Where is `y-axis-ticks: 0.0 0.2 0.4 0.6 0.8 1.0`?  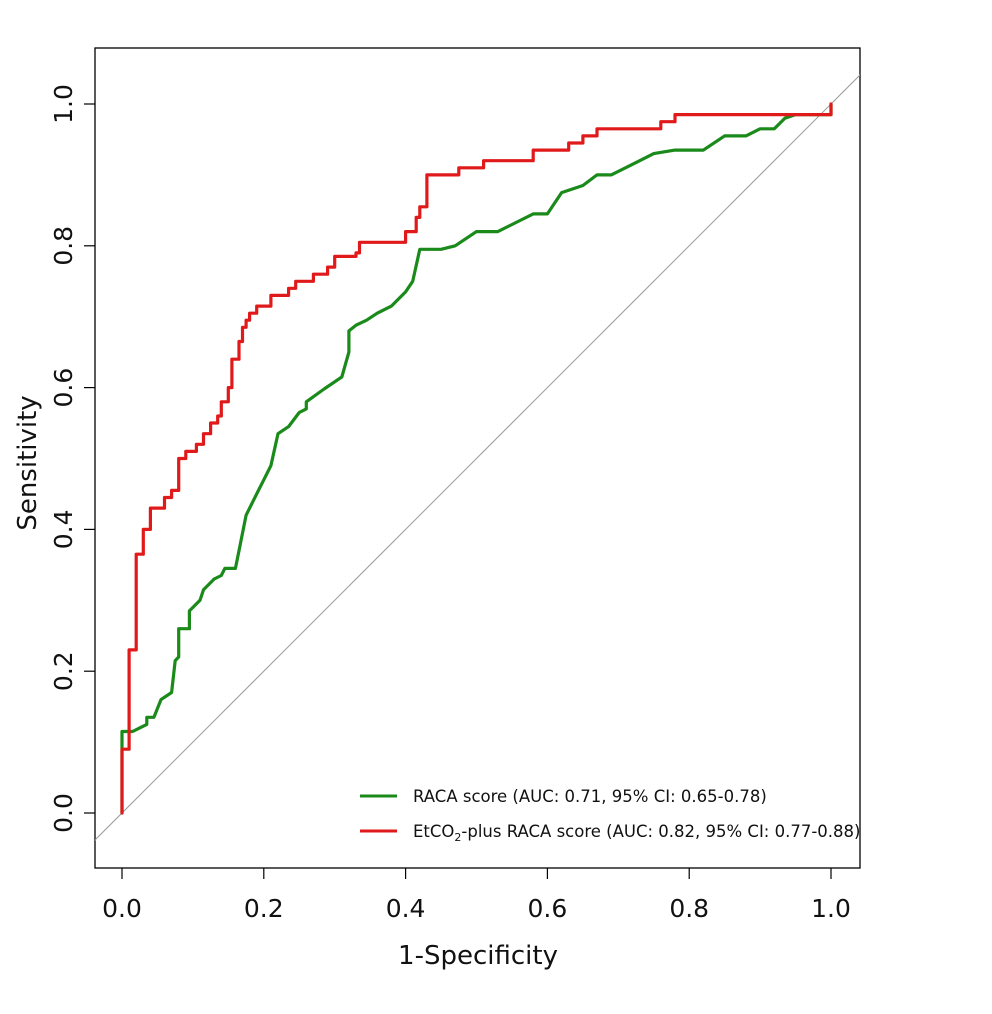
y-axis-ticks: 0.0 0.2 0.4 0.6 0.8 1.0 is located at coordinates (72, 458).